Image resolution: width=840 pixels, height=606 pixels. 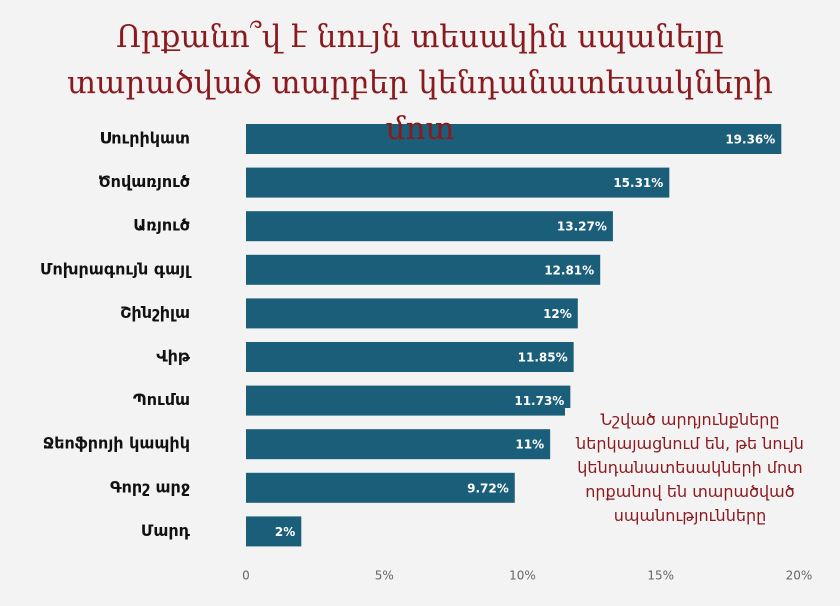 What do you see at coordinates (145, 138) in the screenshot?
I see `category-label: Սուրիկատ` at bounding box center [145, 138].